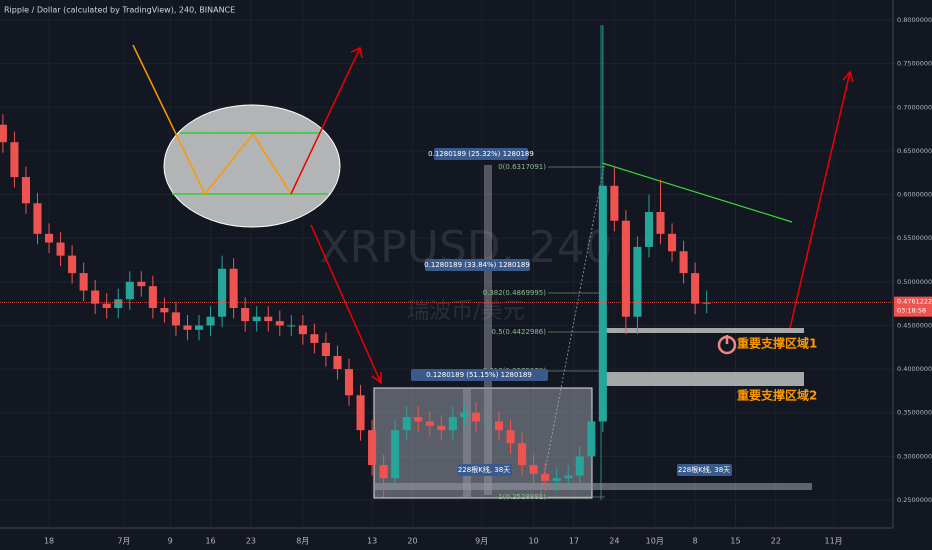 The height and width of the screenshot is (550, 932). Describe the element at coordinates (914, 64) in the screenshot. I see `y-tick-label: 0.7500000` at that location.